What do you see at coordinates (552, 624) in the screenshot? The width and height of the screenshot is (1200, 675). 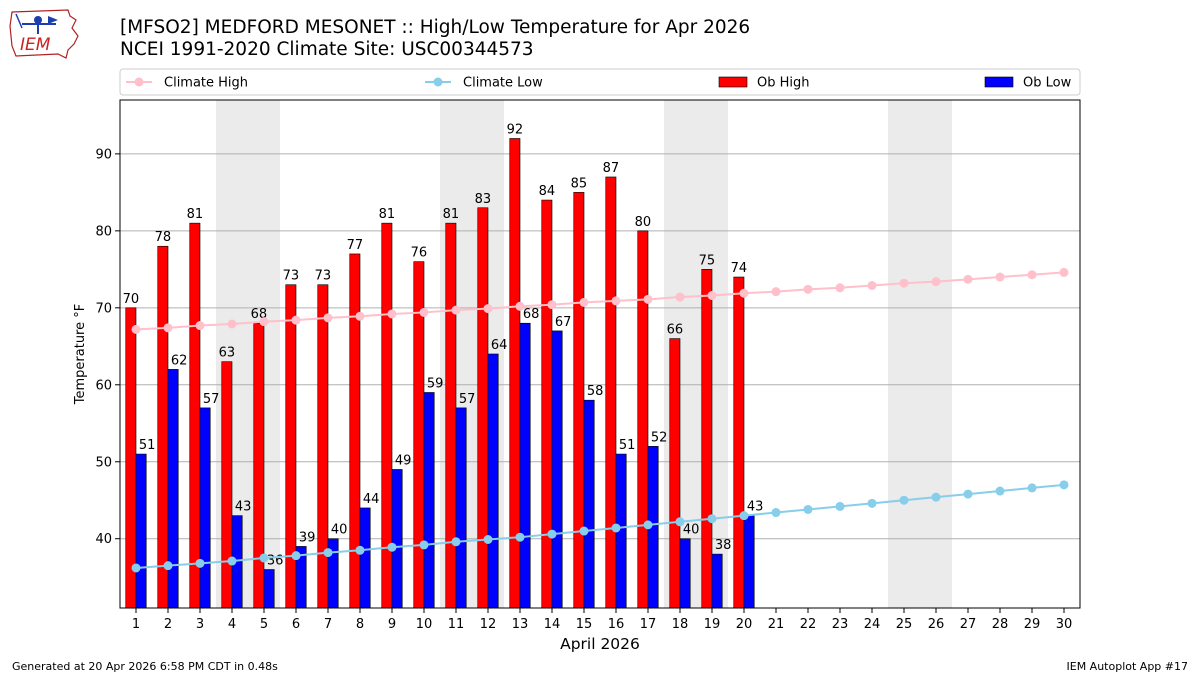 I see `x-tick-label: 14` at bounding box center [552, 624].